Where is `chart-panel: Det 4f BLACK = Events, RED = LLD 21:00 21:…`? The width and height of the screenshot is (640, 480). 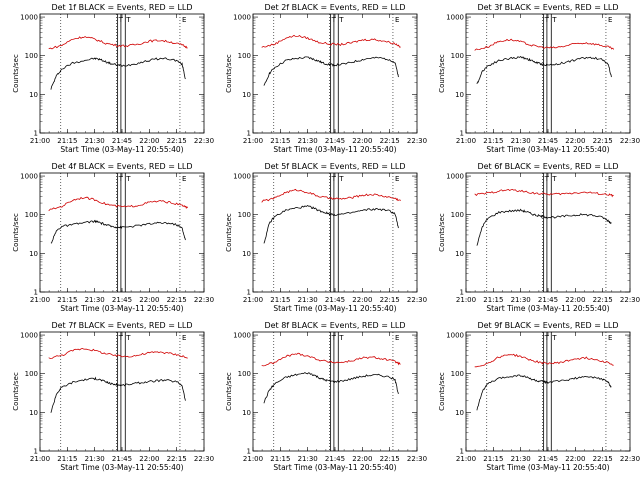 chart-panel: Det 4f BLACK = Events, RED = LLD 21:00 21:… is located at coordinates (113, 237).